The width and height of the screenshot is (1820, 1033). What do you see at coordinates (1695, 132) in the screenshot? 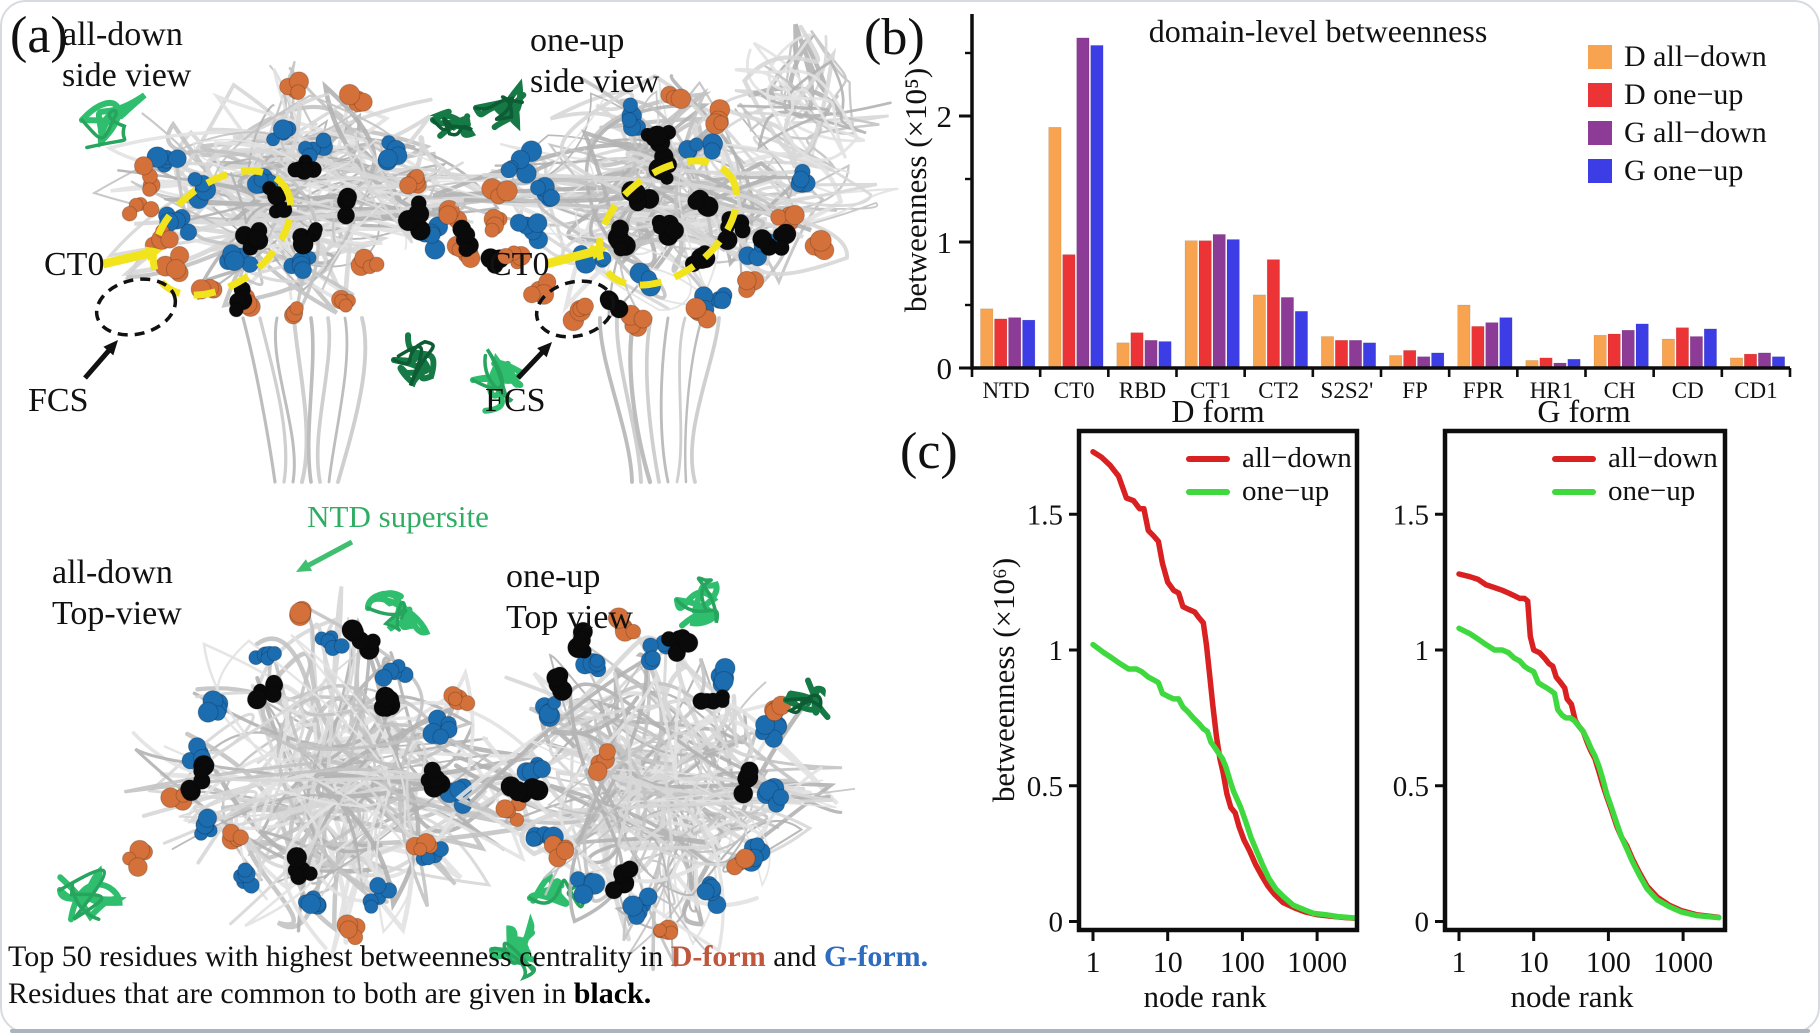
I see `legend-label: G all−down` at bounding box center [1695, 132].